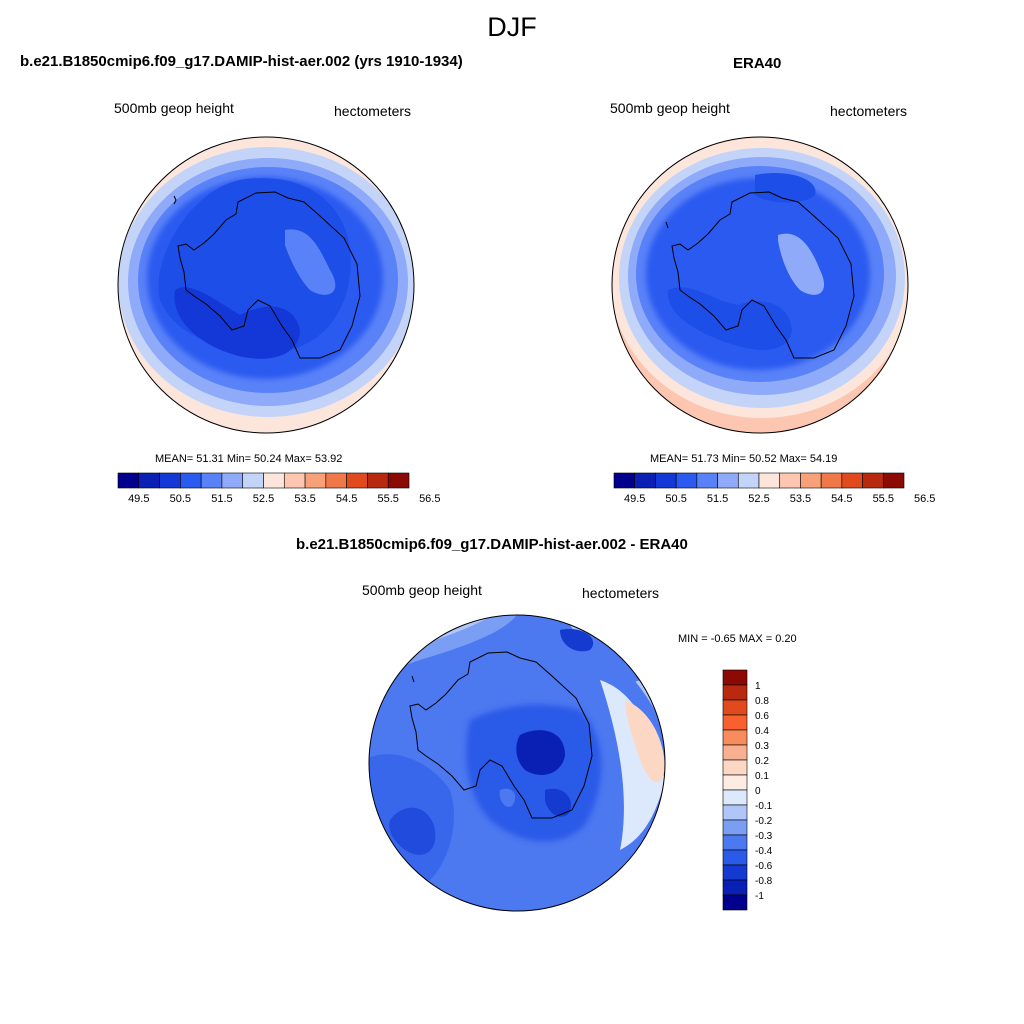 The height and width of the screenshot is (1024, 1024). Describe the element at coordinates (924, 499) in the screenshot. I see `panel2-colorbar-tick-label: 56.5` at that location.